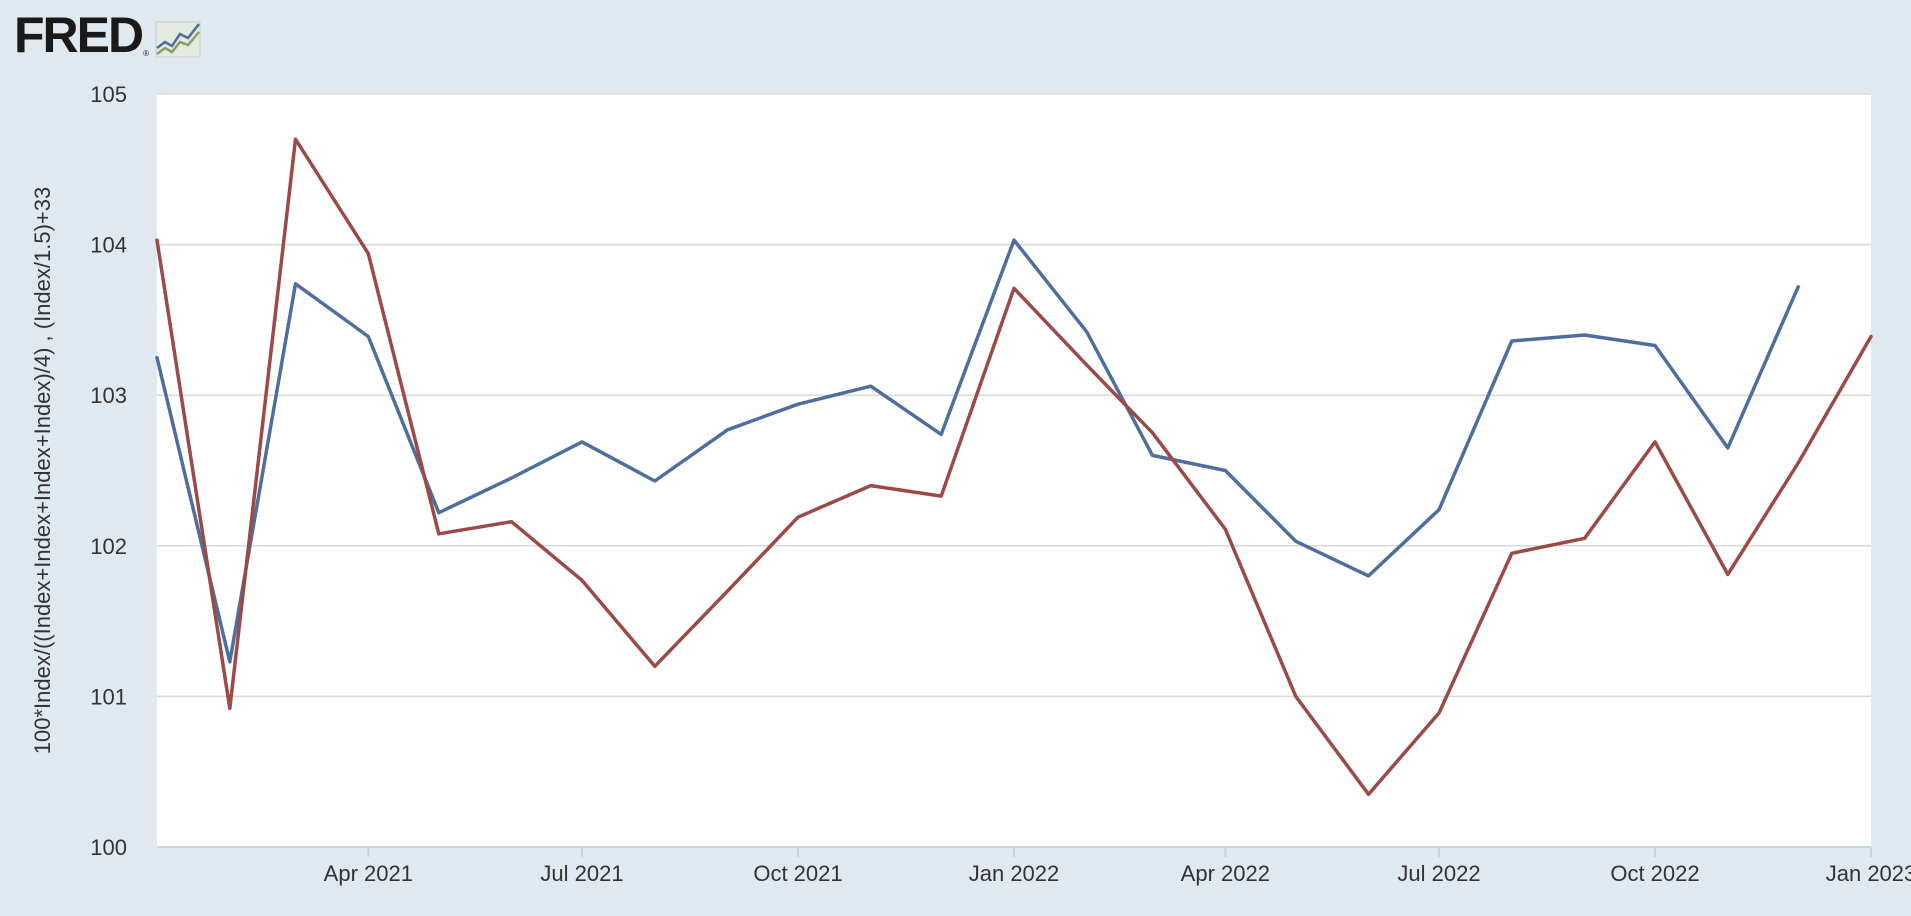 Image resolution: width=1911 pixels, height=916 pixels. What do you see at coordinates (797, 873) in the screenshot?
I see `x-tick-label: Oct 2021` at bounding box center [797, 873].